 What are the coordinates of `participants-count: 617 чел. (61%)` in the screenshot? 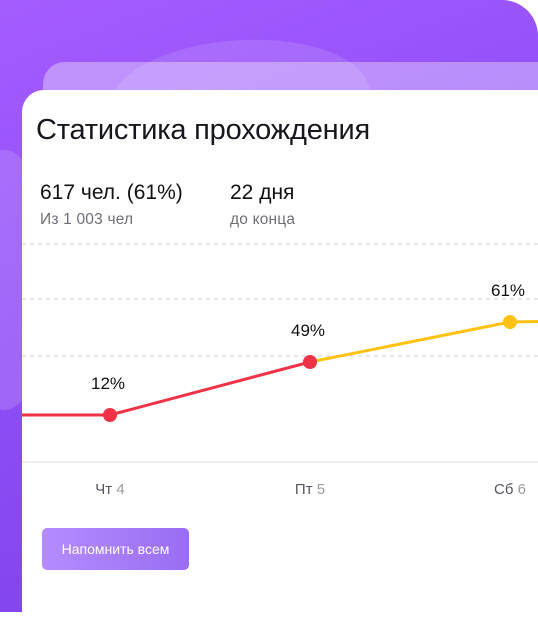 It's located at (111, 192).